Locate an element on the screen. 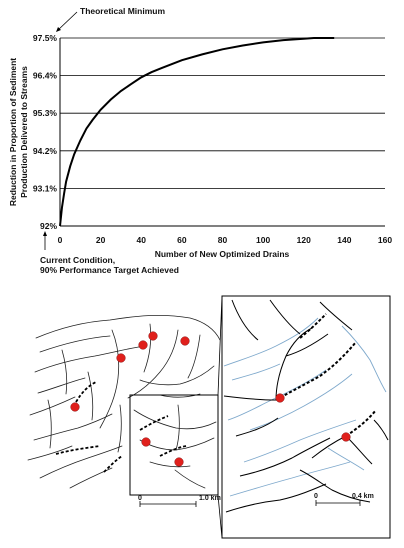  x-tick-label: 0 is located at coordinates (60, 240).